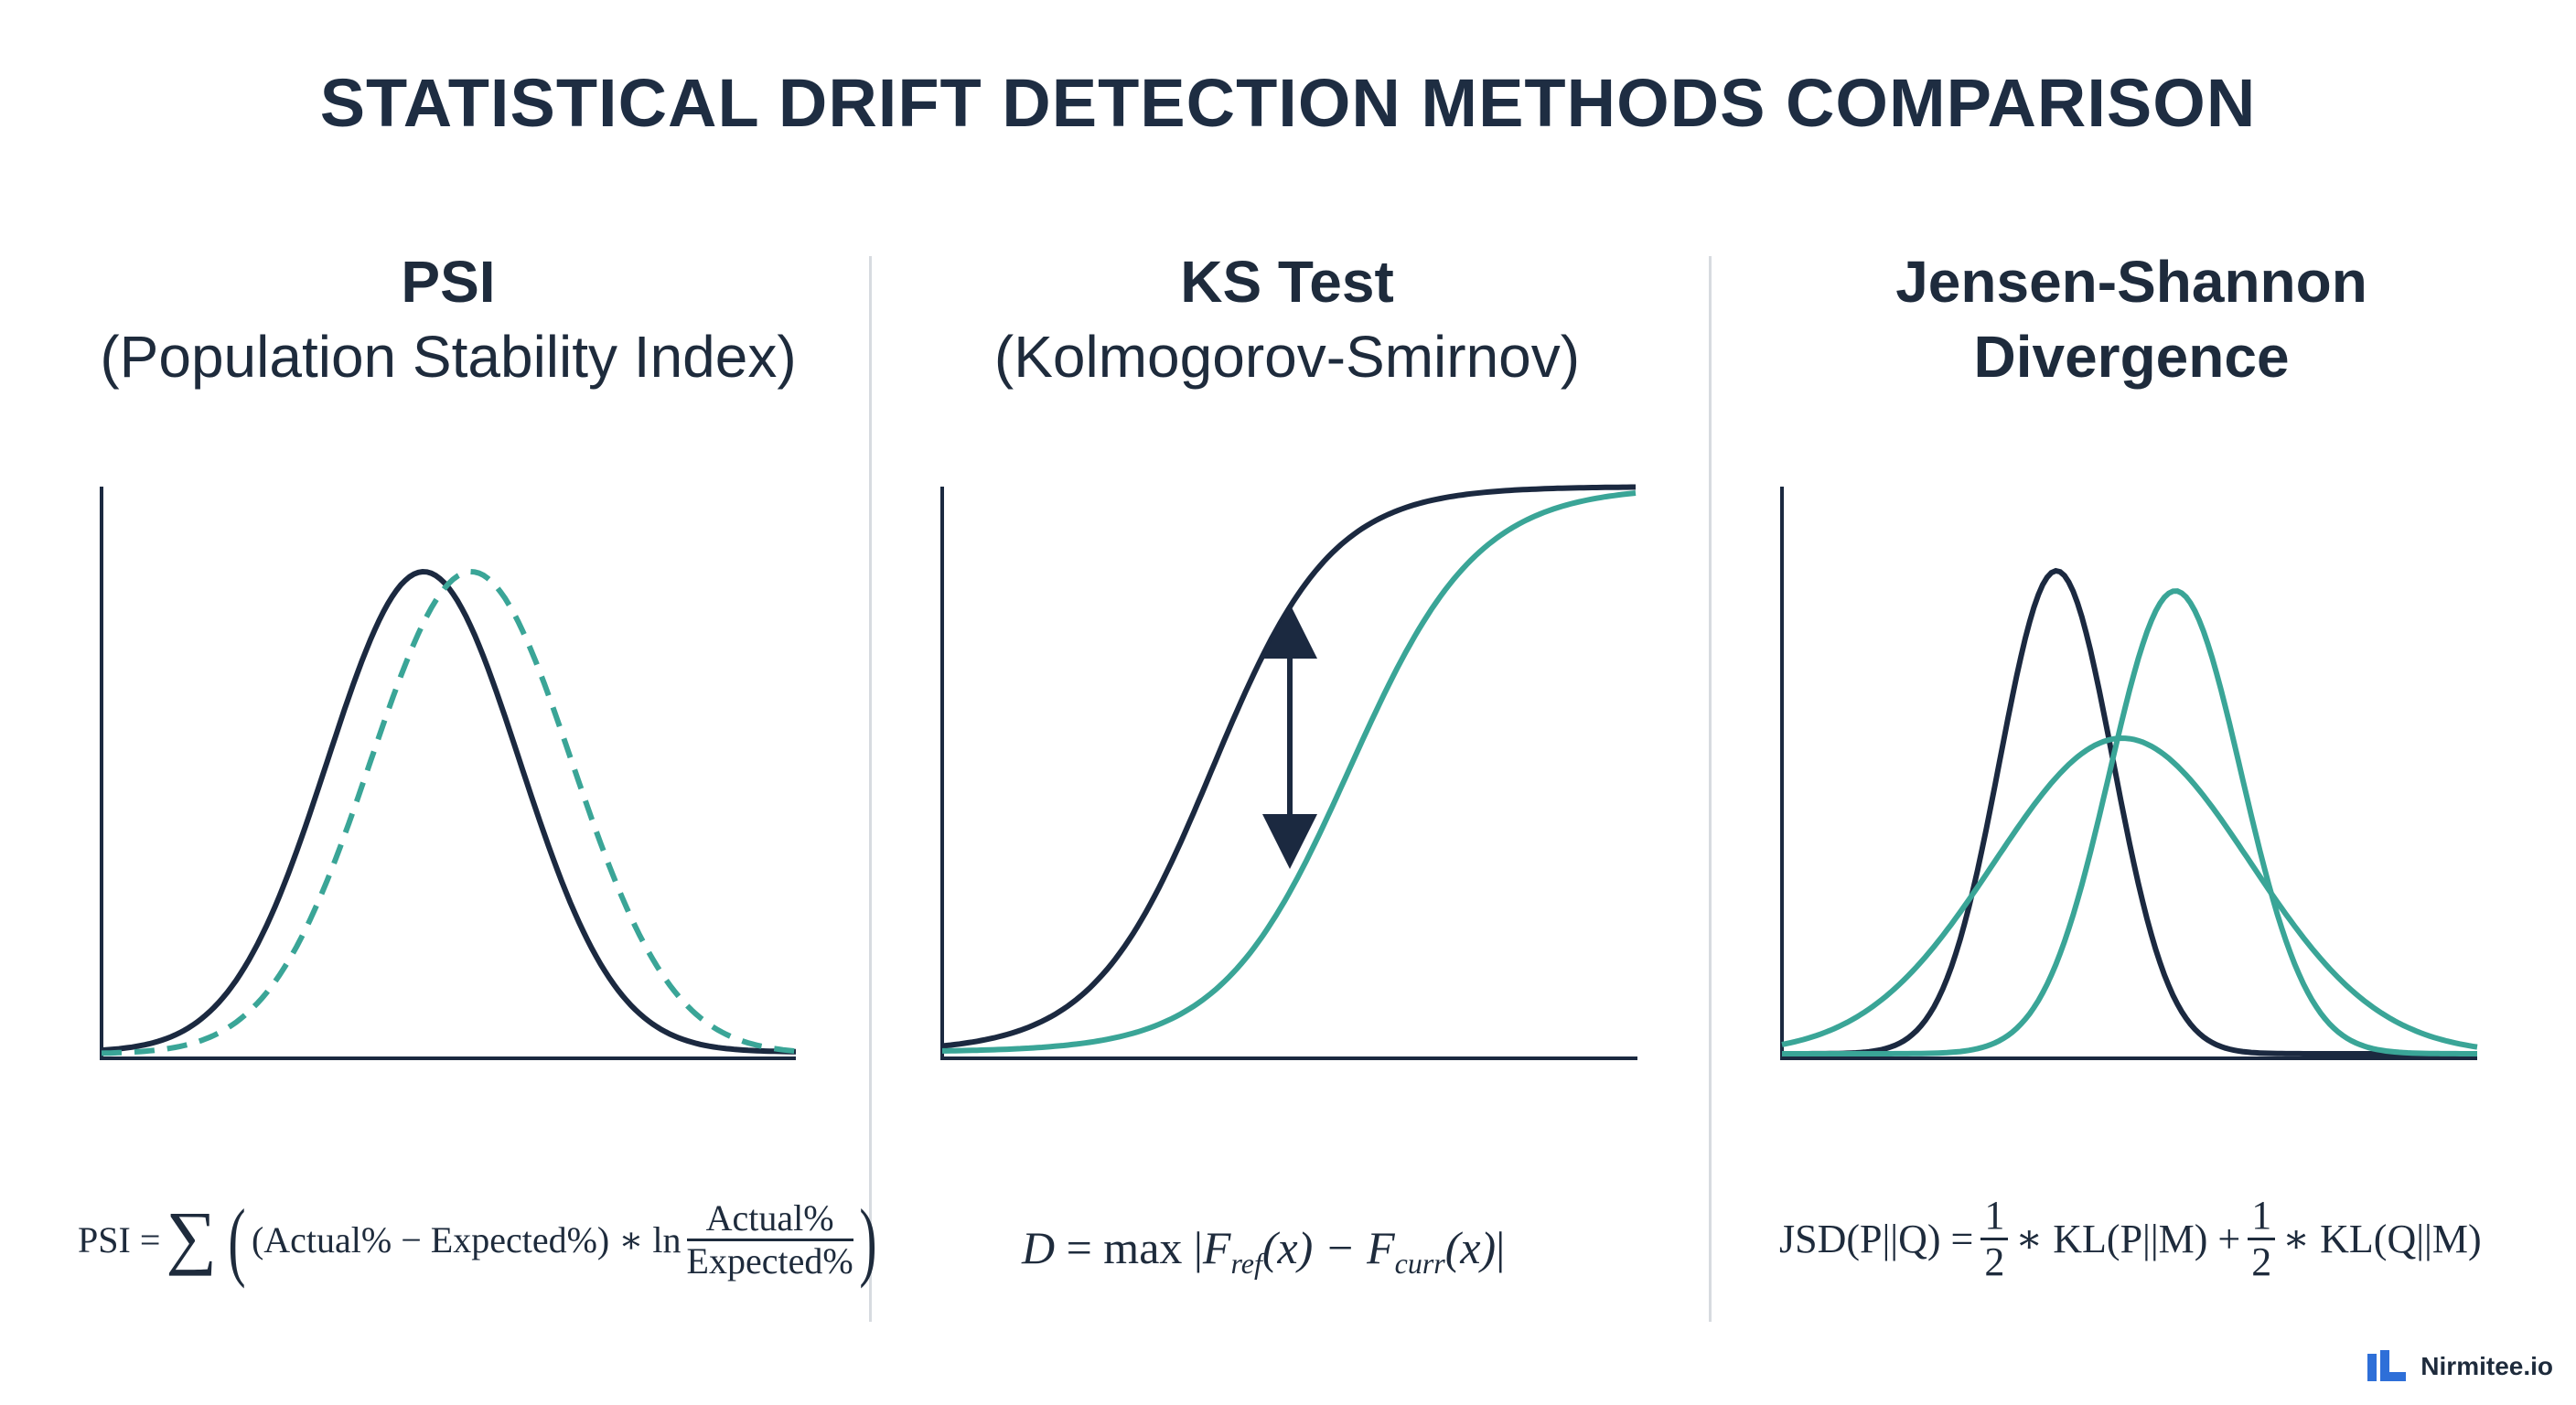  Describe the element at coordinates (449, 319) in the screenshot. I see `psi-panel-title: PSI (Population Stability Index)` at that location.